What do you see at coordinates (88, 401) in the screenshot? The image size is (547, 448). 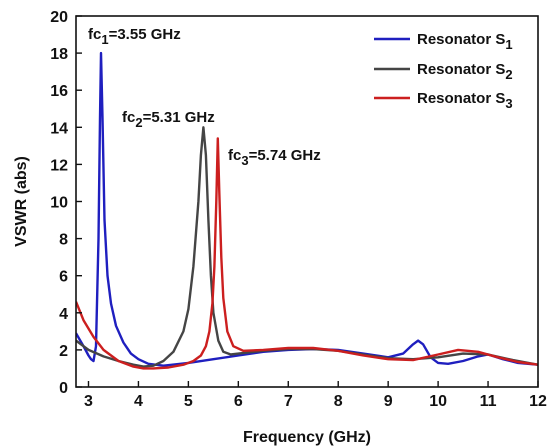 I see `x-tick-label: 3` at bounding box center [88, 401].